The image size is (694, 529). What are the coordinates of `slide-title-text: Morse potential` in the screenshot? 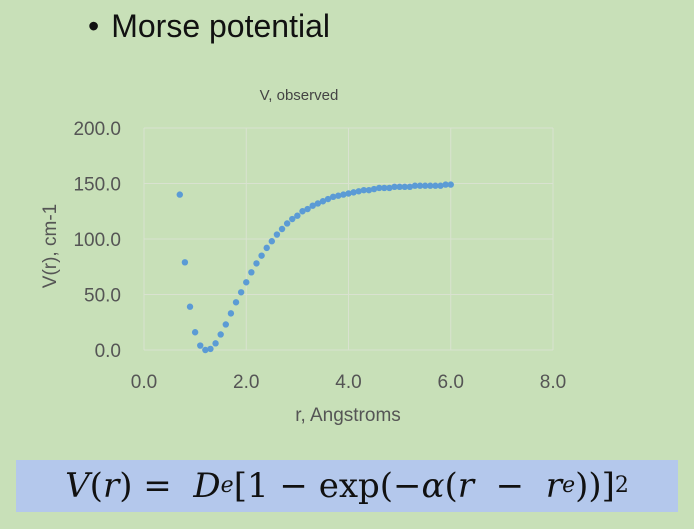 It's located at (220, 26).